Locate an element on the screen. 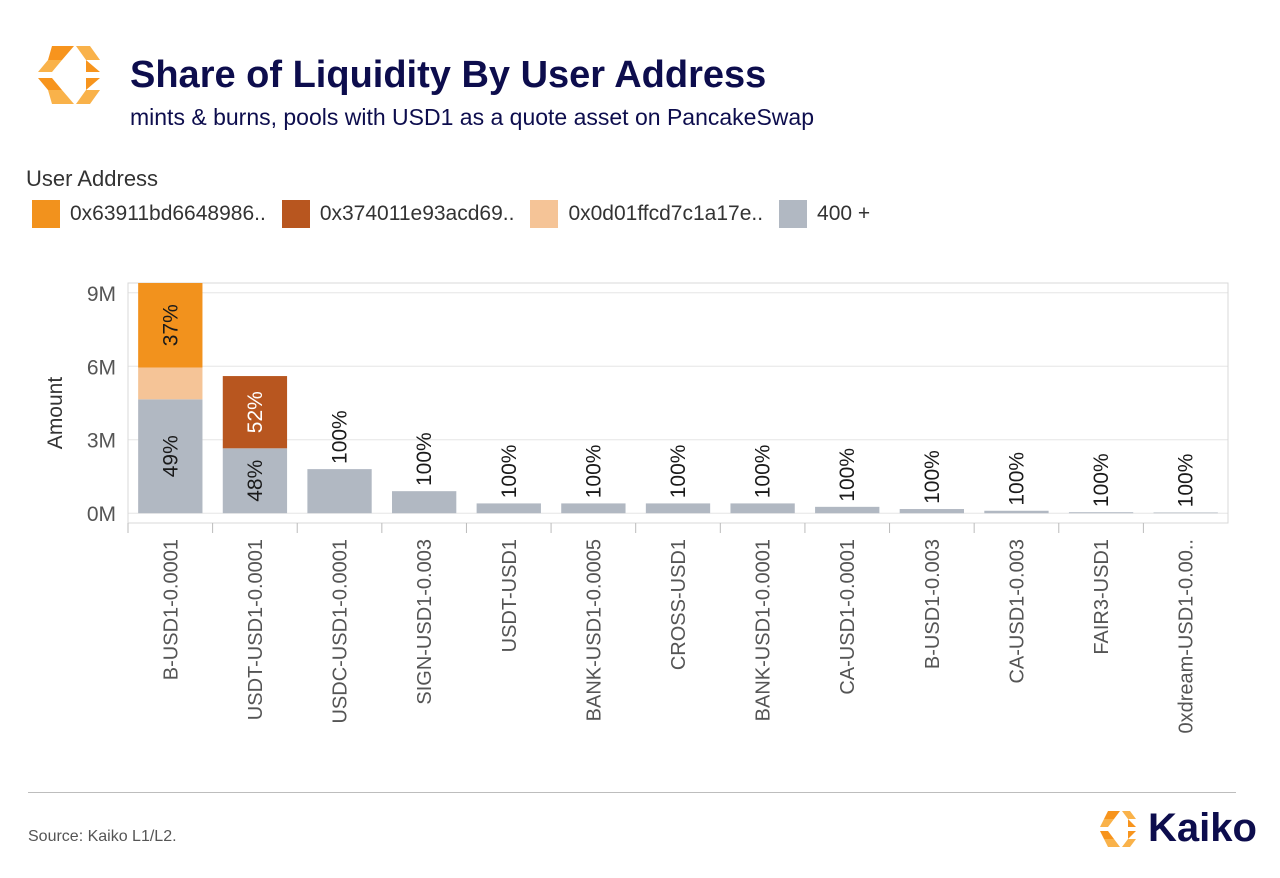 This screenshot has height=878, width=1280. legend-item: 0x0d01ffcd7c1a17e.. is located at coordinates (646, 214).